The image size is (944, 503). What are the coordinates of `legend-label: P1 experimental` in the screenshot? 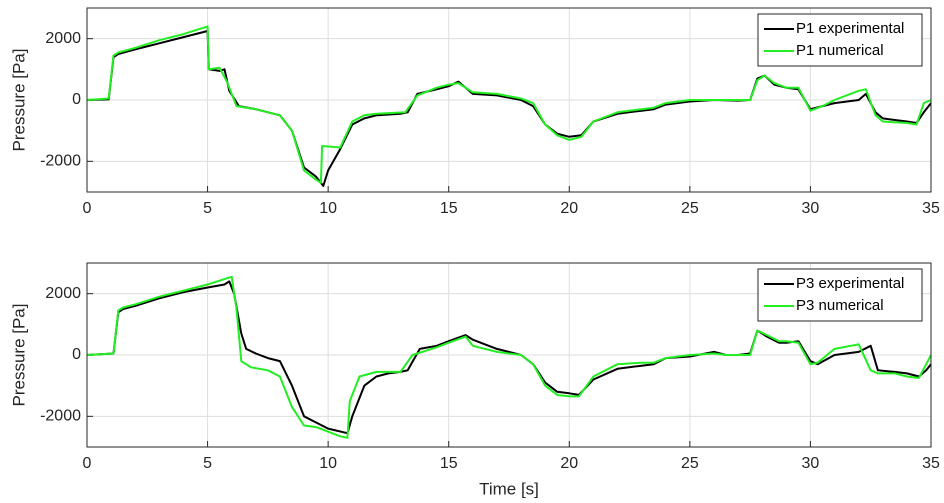 It's located at (850, 28).